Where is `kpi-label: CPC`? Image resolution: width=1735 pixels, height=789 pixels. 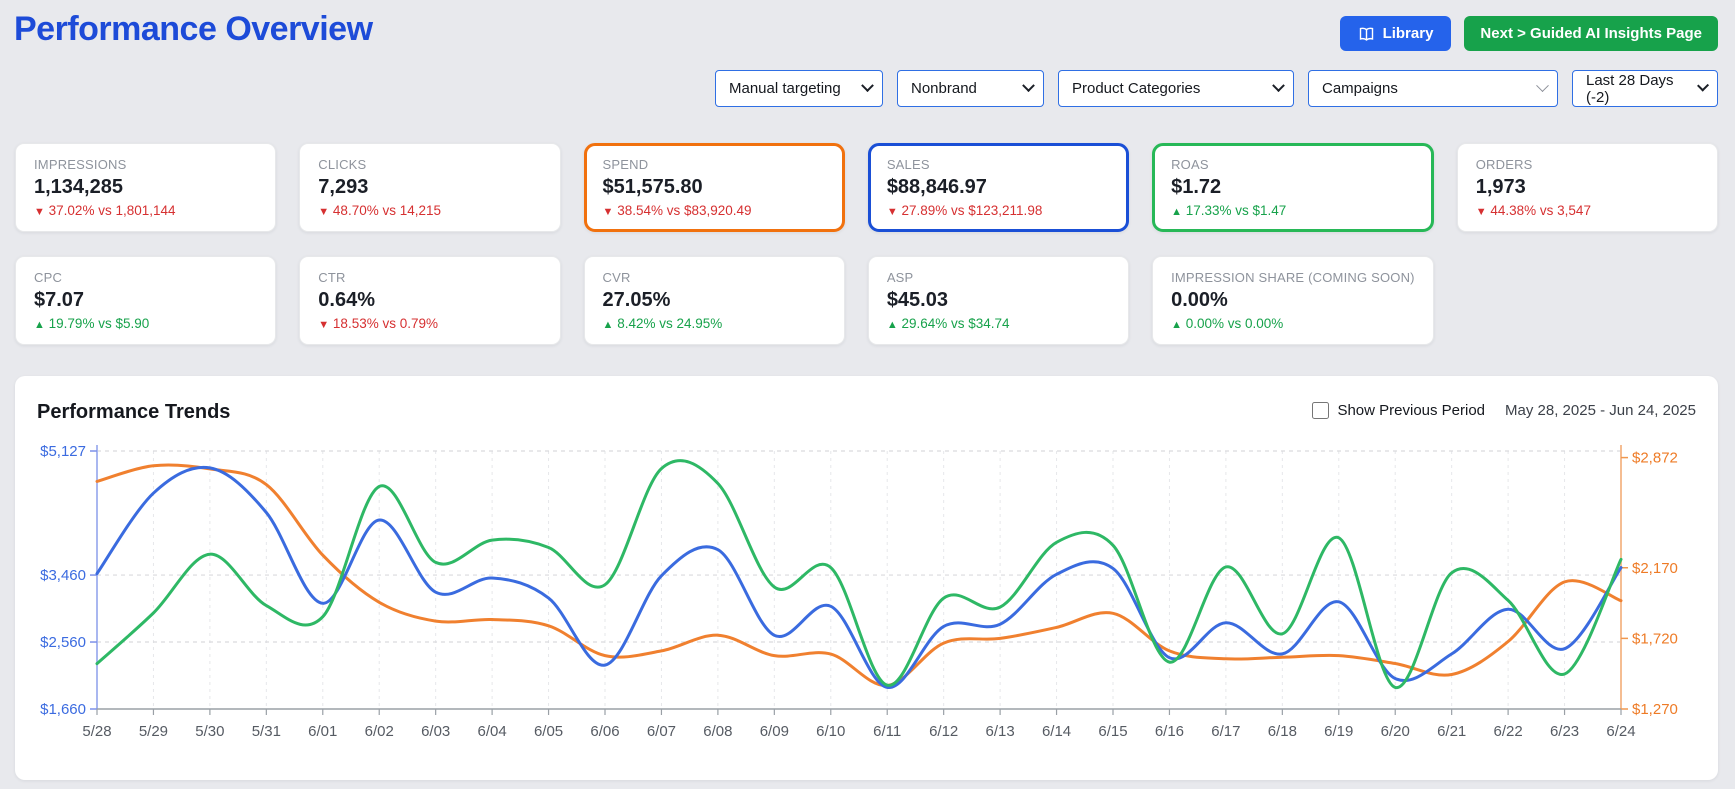
kpi-label: CPC is located at coordinates (48, 277).